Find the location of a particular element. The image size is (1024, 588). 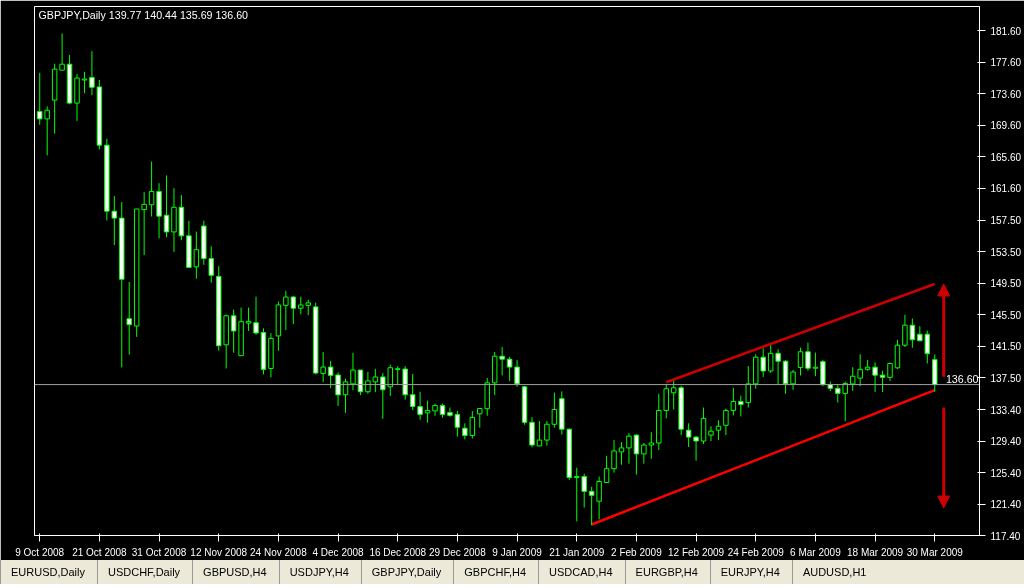

x-tick-label: 4 Dec 2008 is located at coordinates (338, 552).